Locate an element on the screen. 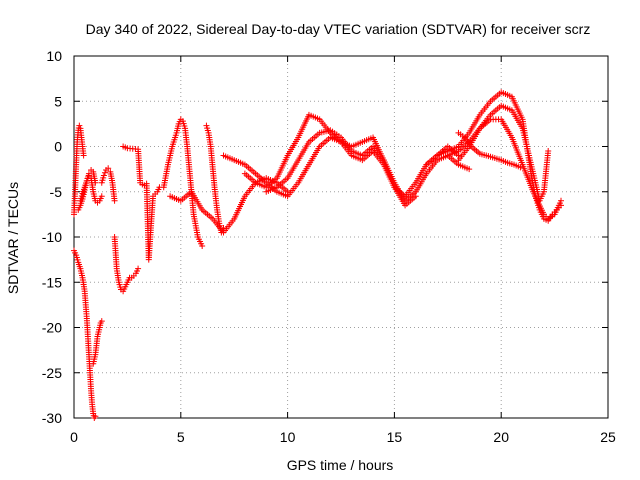  series-arc-20h-b is located at coordinates (503, 153).